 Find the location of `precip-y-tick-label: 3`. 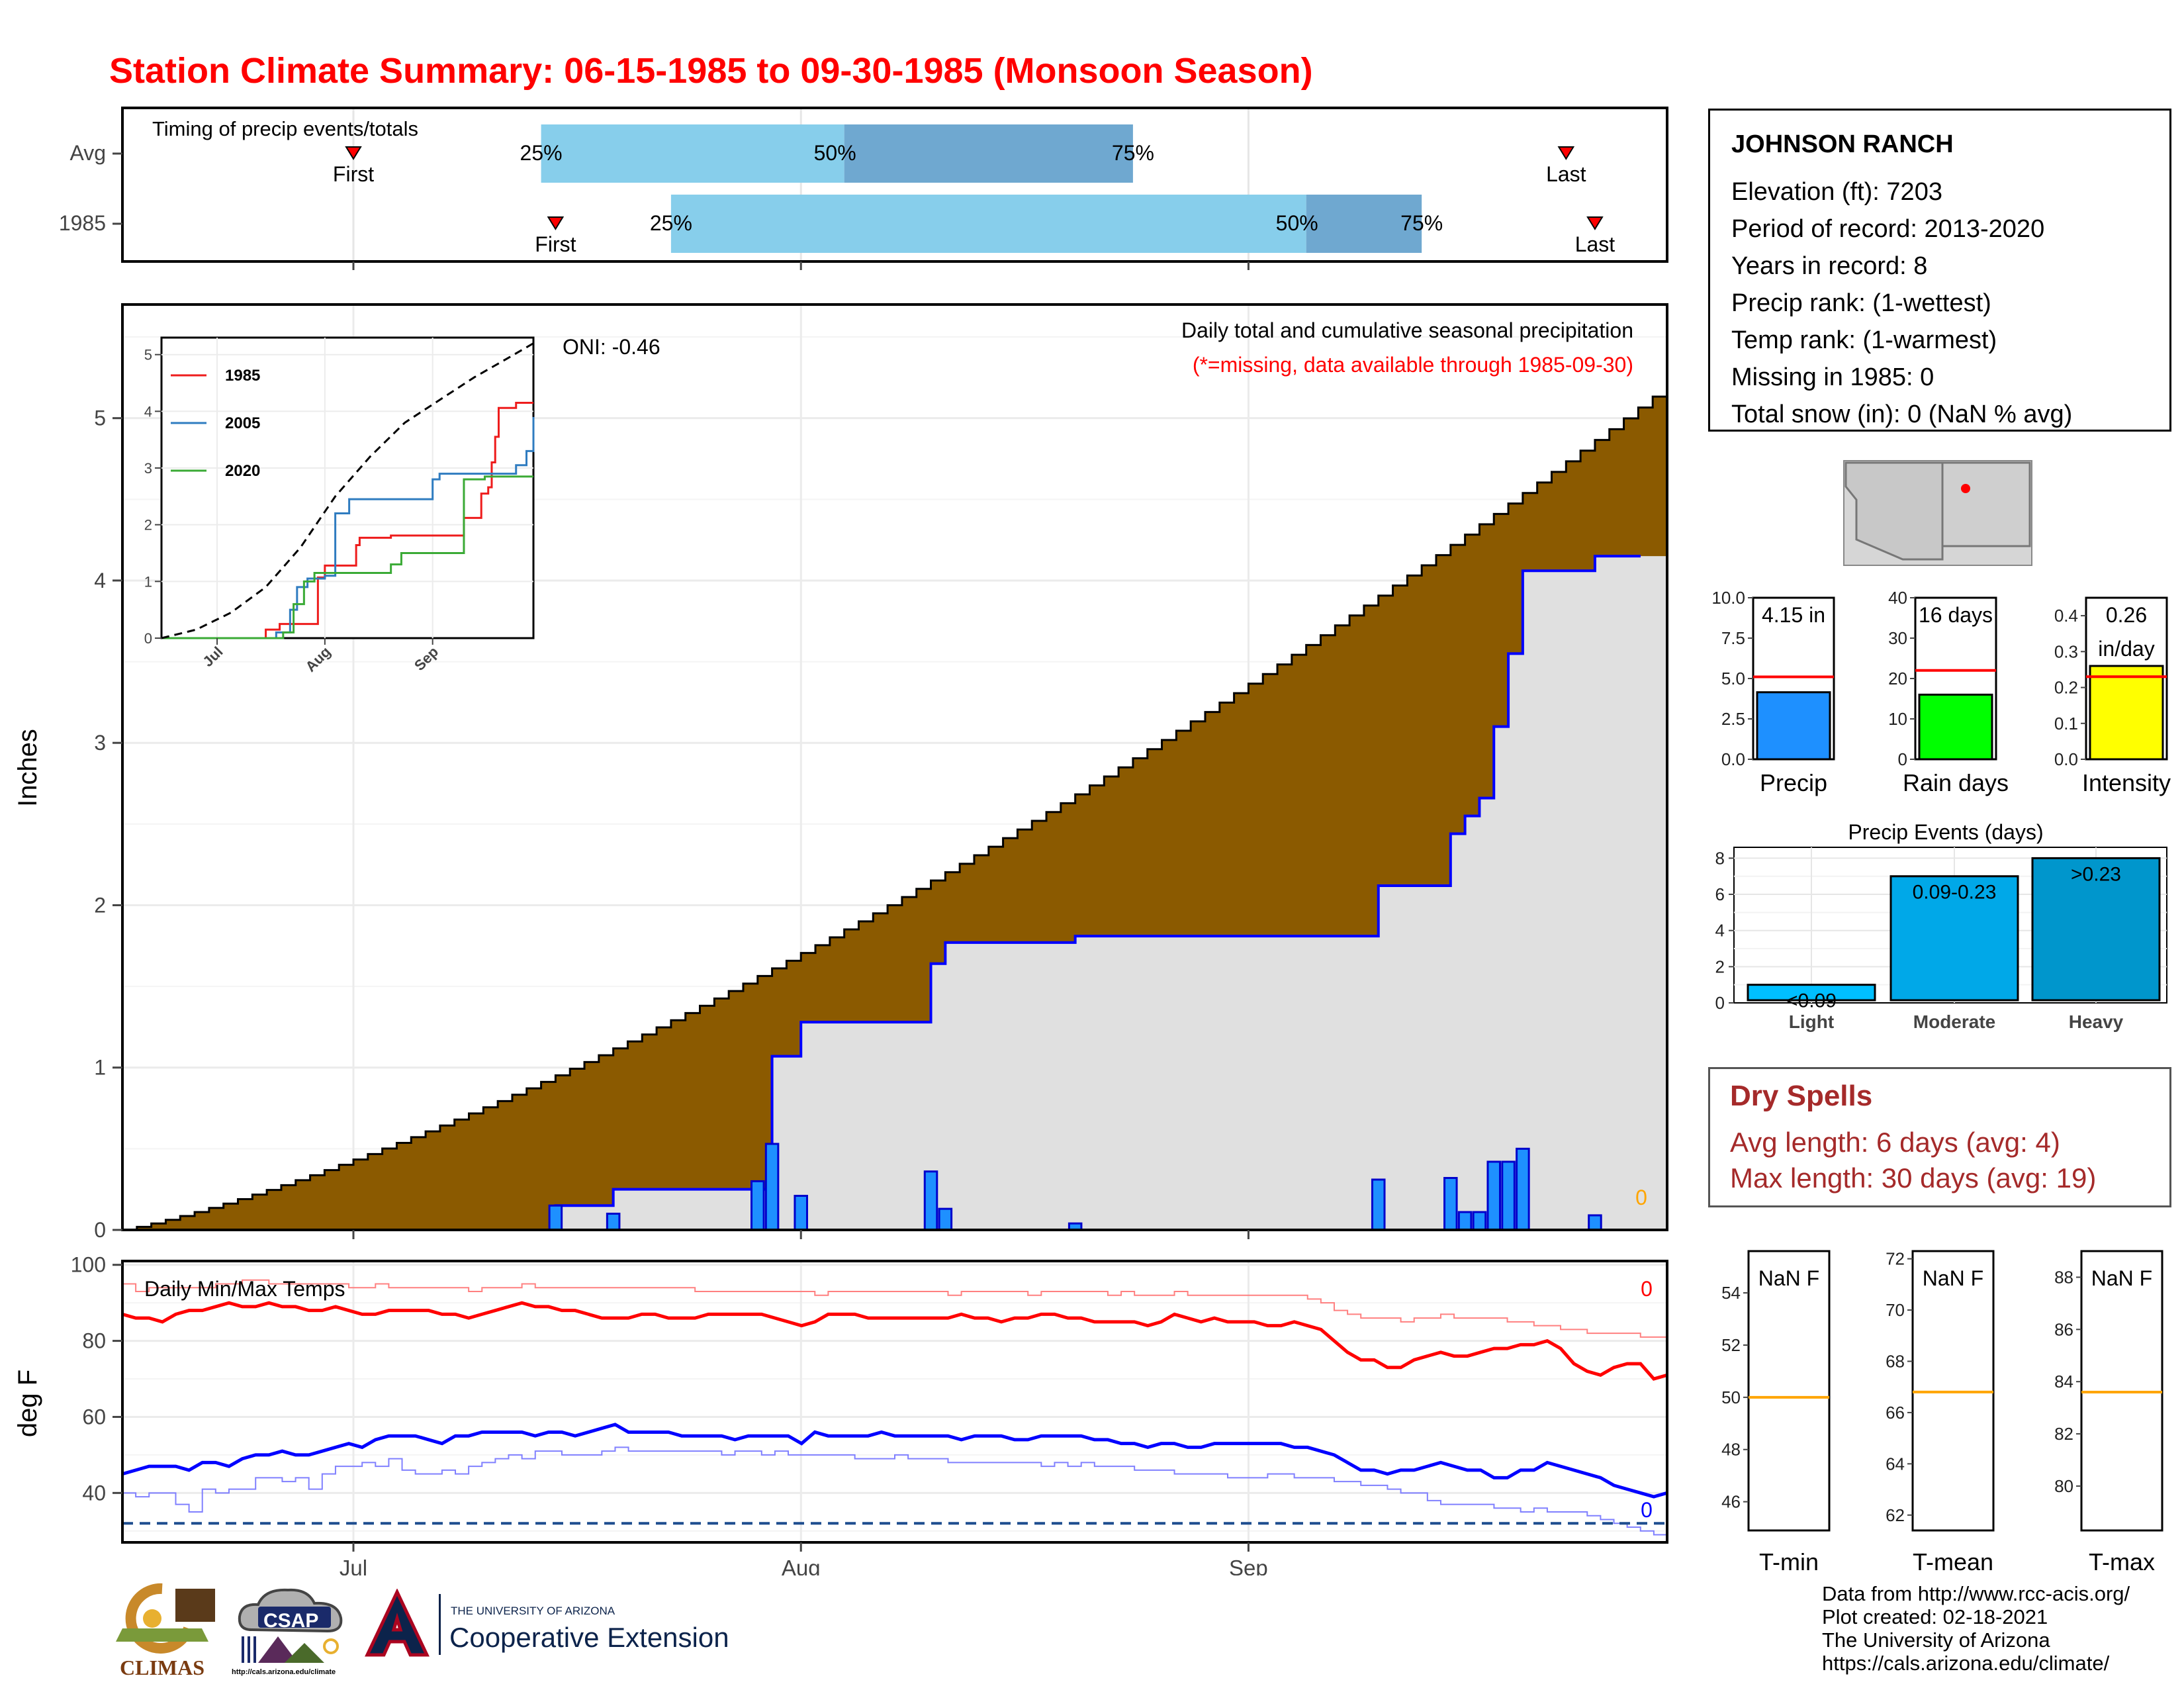

precip-y-tick-label: 3 is located at coordinates (100, 743).